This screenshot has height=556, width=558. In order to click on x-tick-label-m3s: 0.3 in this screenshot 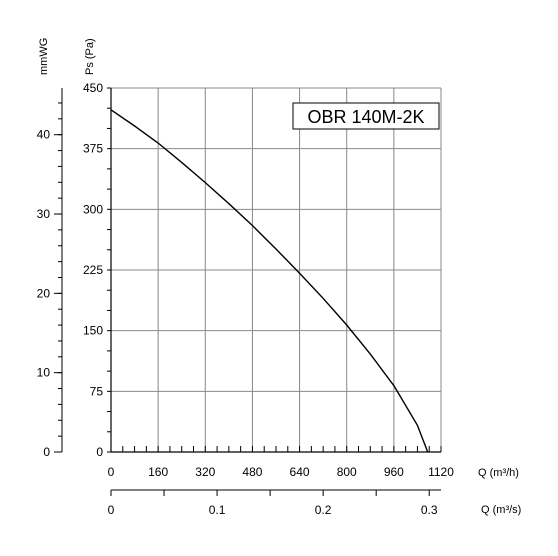, I will do `click(429, 510)`.